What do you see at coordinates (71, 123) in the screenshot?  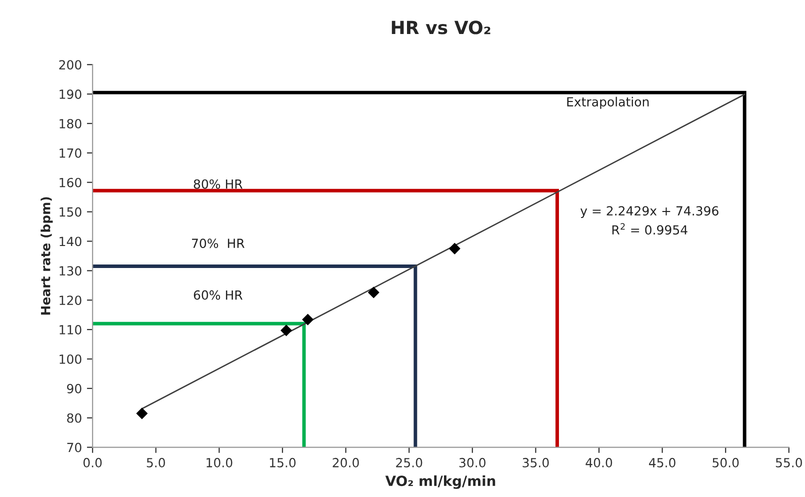 I see `y-tick-label: 180` at bounding box center [71, 123].